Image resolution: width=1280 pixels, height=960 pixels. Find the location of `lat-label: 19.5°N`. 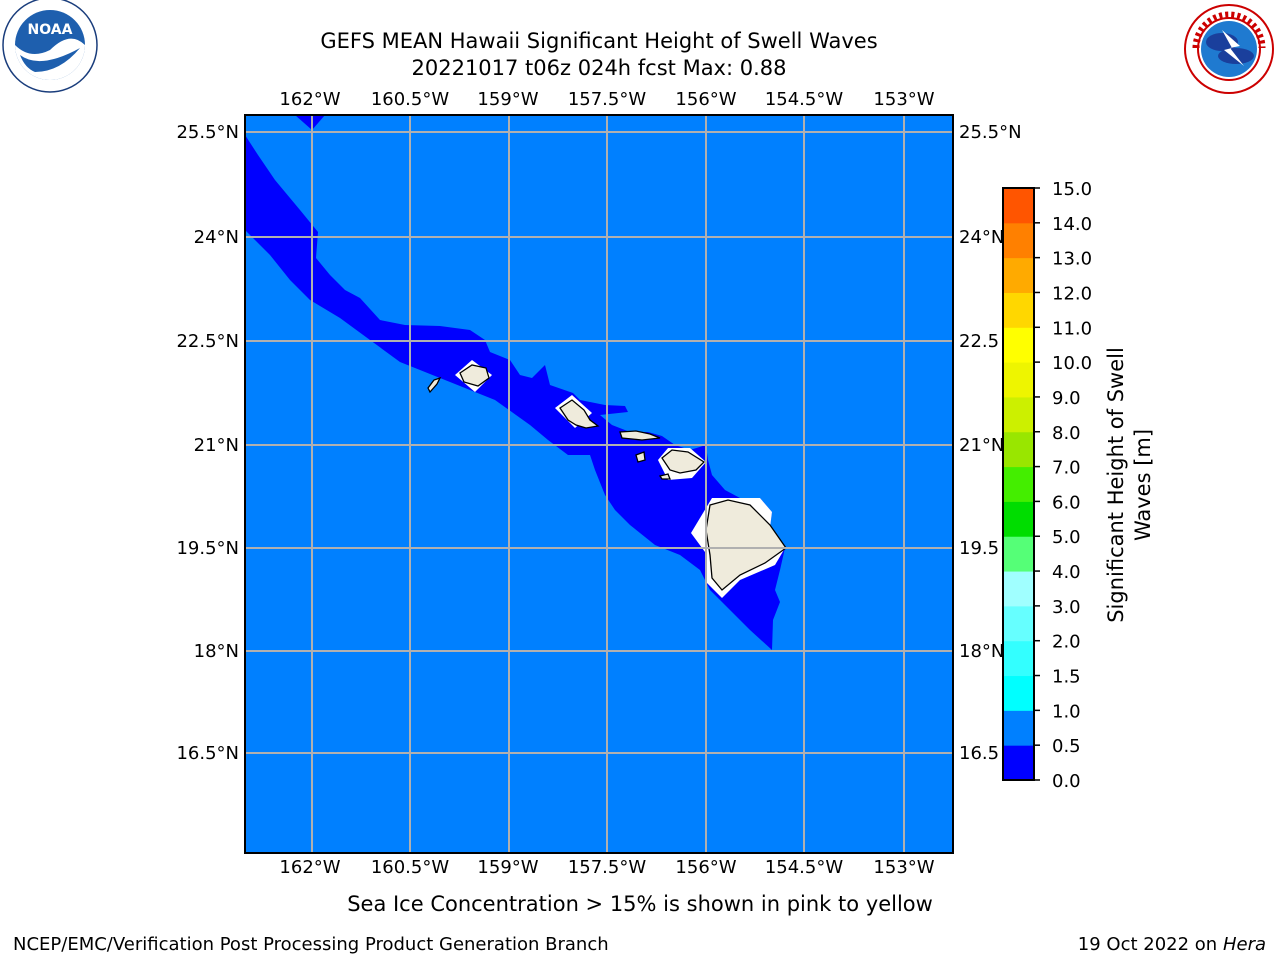

lat-label: 19.5°N is located at coordinates (207, 548).